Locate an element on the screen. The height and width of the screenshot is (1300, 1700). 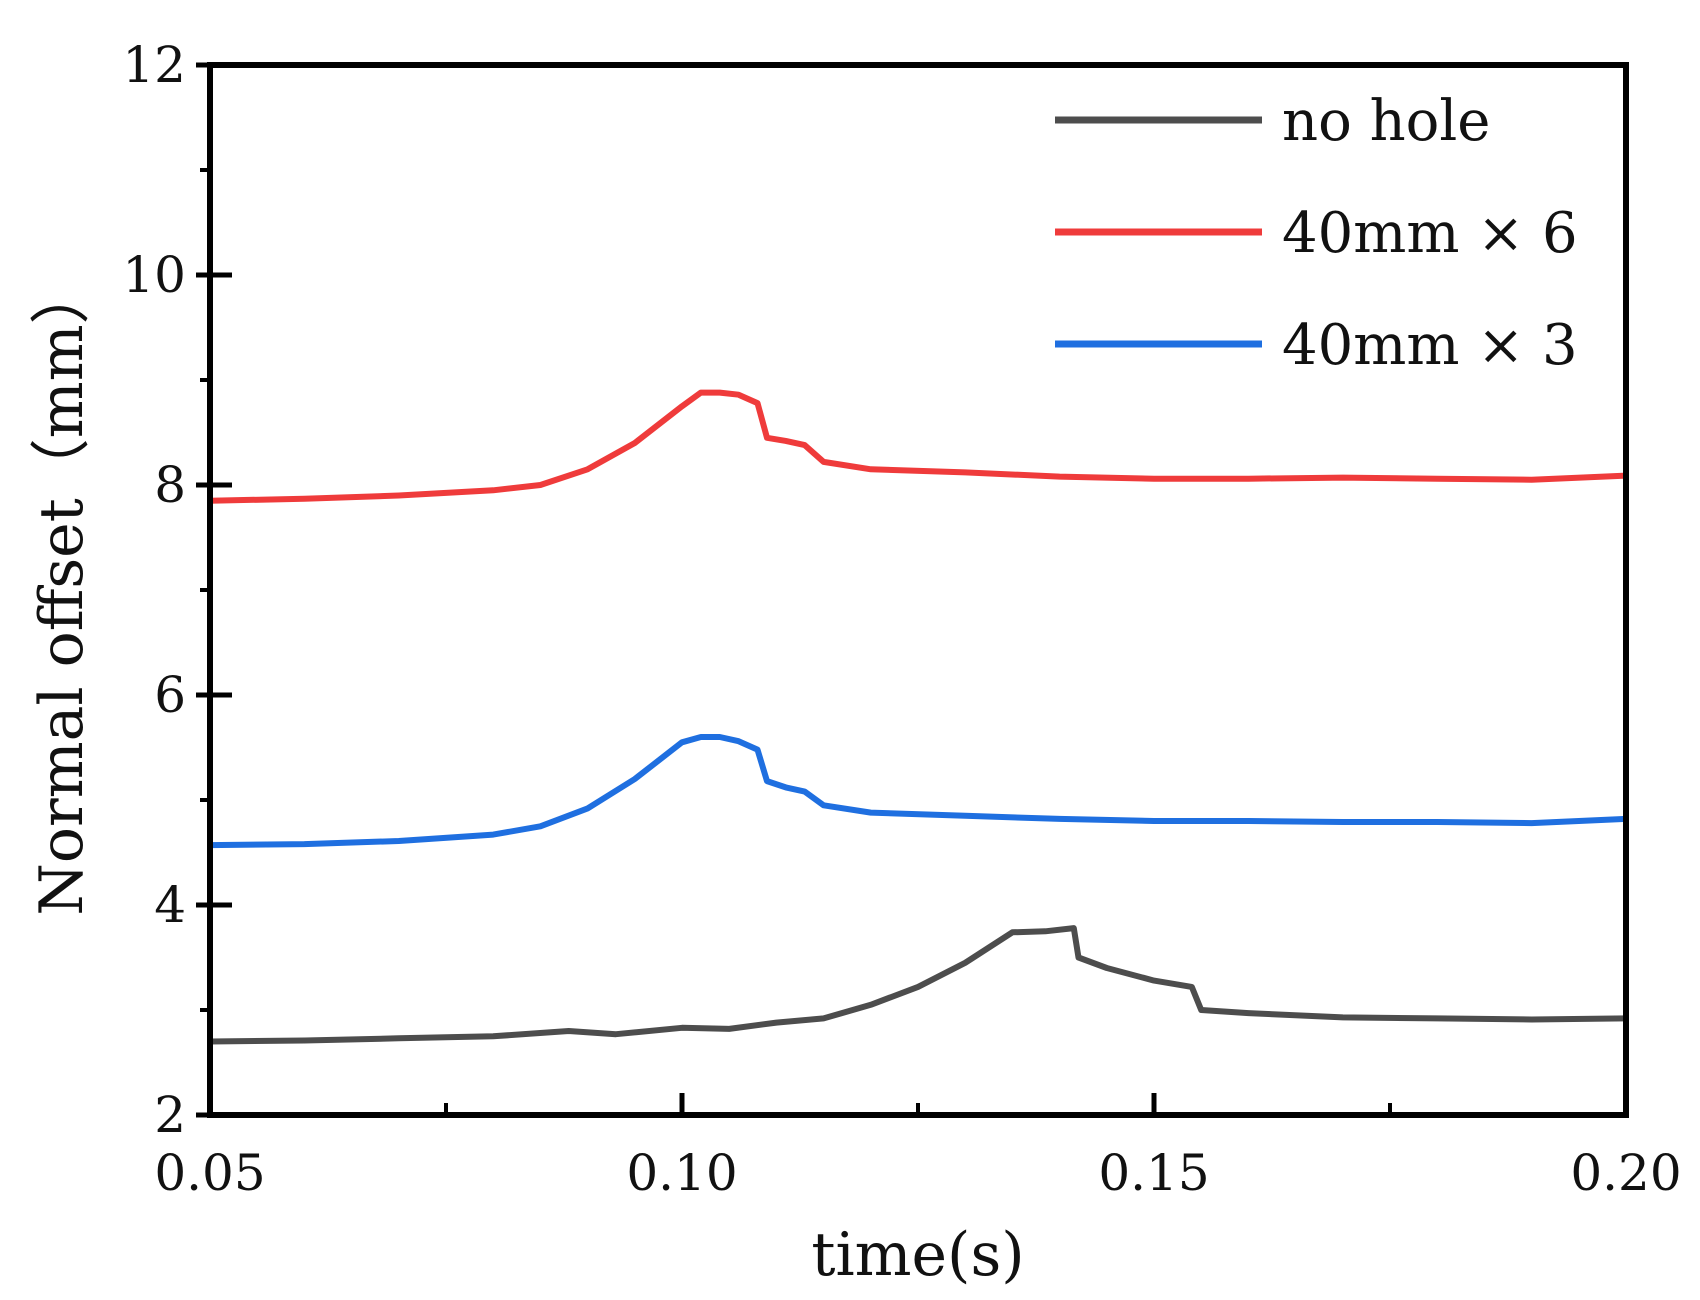
x-axis-title: time(s) is located at coordinates (917, 1255).